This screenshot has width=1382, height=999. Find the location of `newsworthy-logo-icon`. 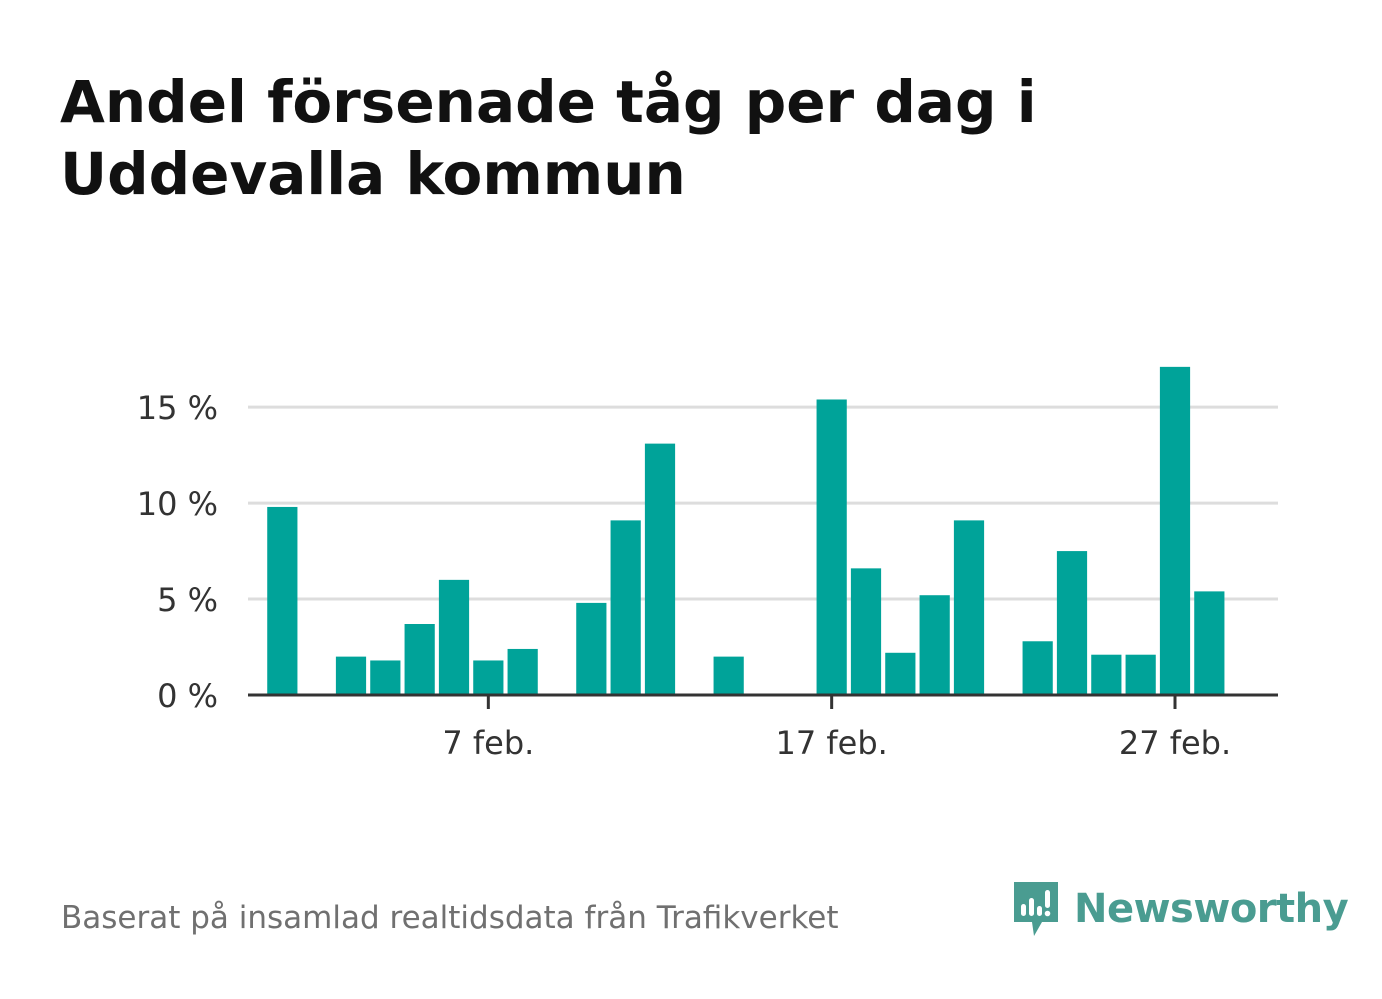

newsworthy-logo-icon is located at coordinates (1036, 909).